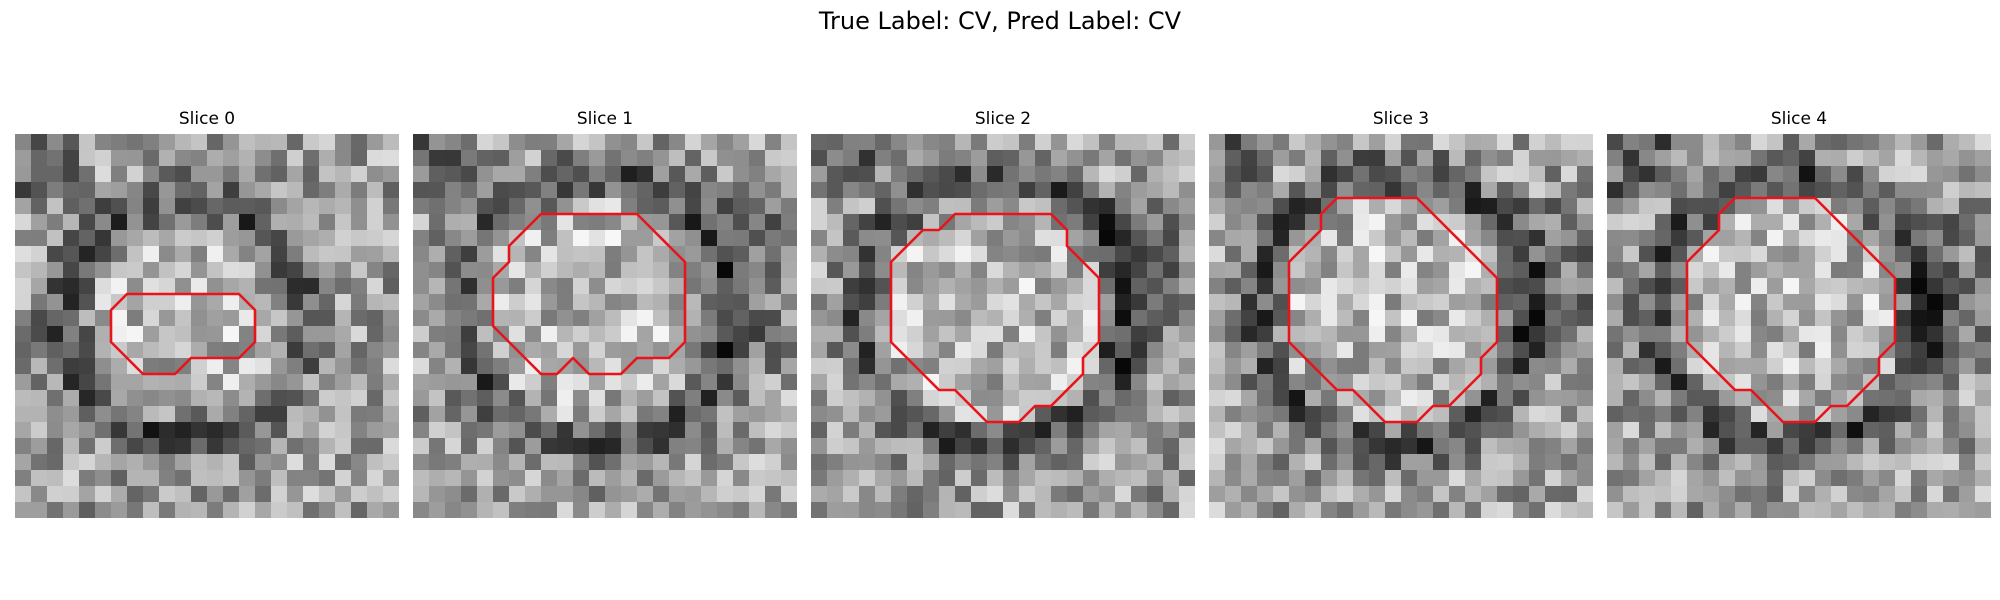 The width and height of the screenshot is (2000, 600). Describe the element at coordinates (1003, 119) in the screenshot. I see `slice-title-2: Slice 2` at that location.